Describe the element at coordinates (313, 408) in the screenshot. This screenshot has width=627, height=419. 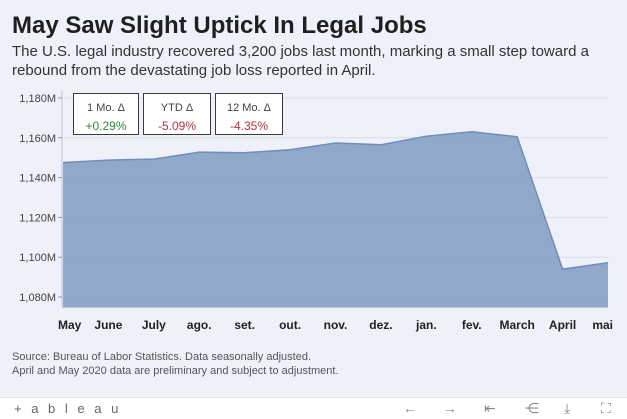
I see `tableau-toolbar: + a b l e a u ← → ⇤ ⋲ ⤓ ⛶` at that location.